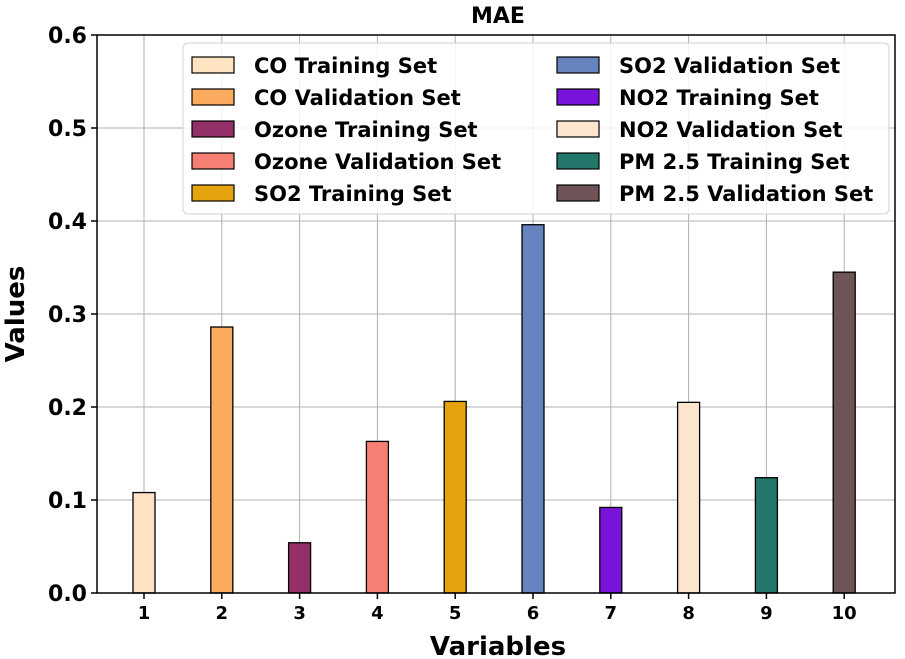 This screenshot has width=905, height=659. Describe the element at coordinates (844, 613) in the screenshot. I see `x-tick-label: 10` at that location.